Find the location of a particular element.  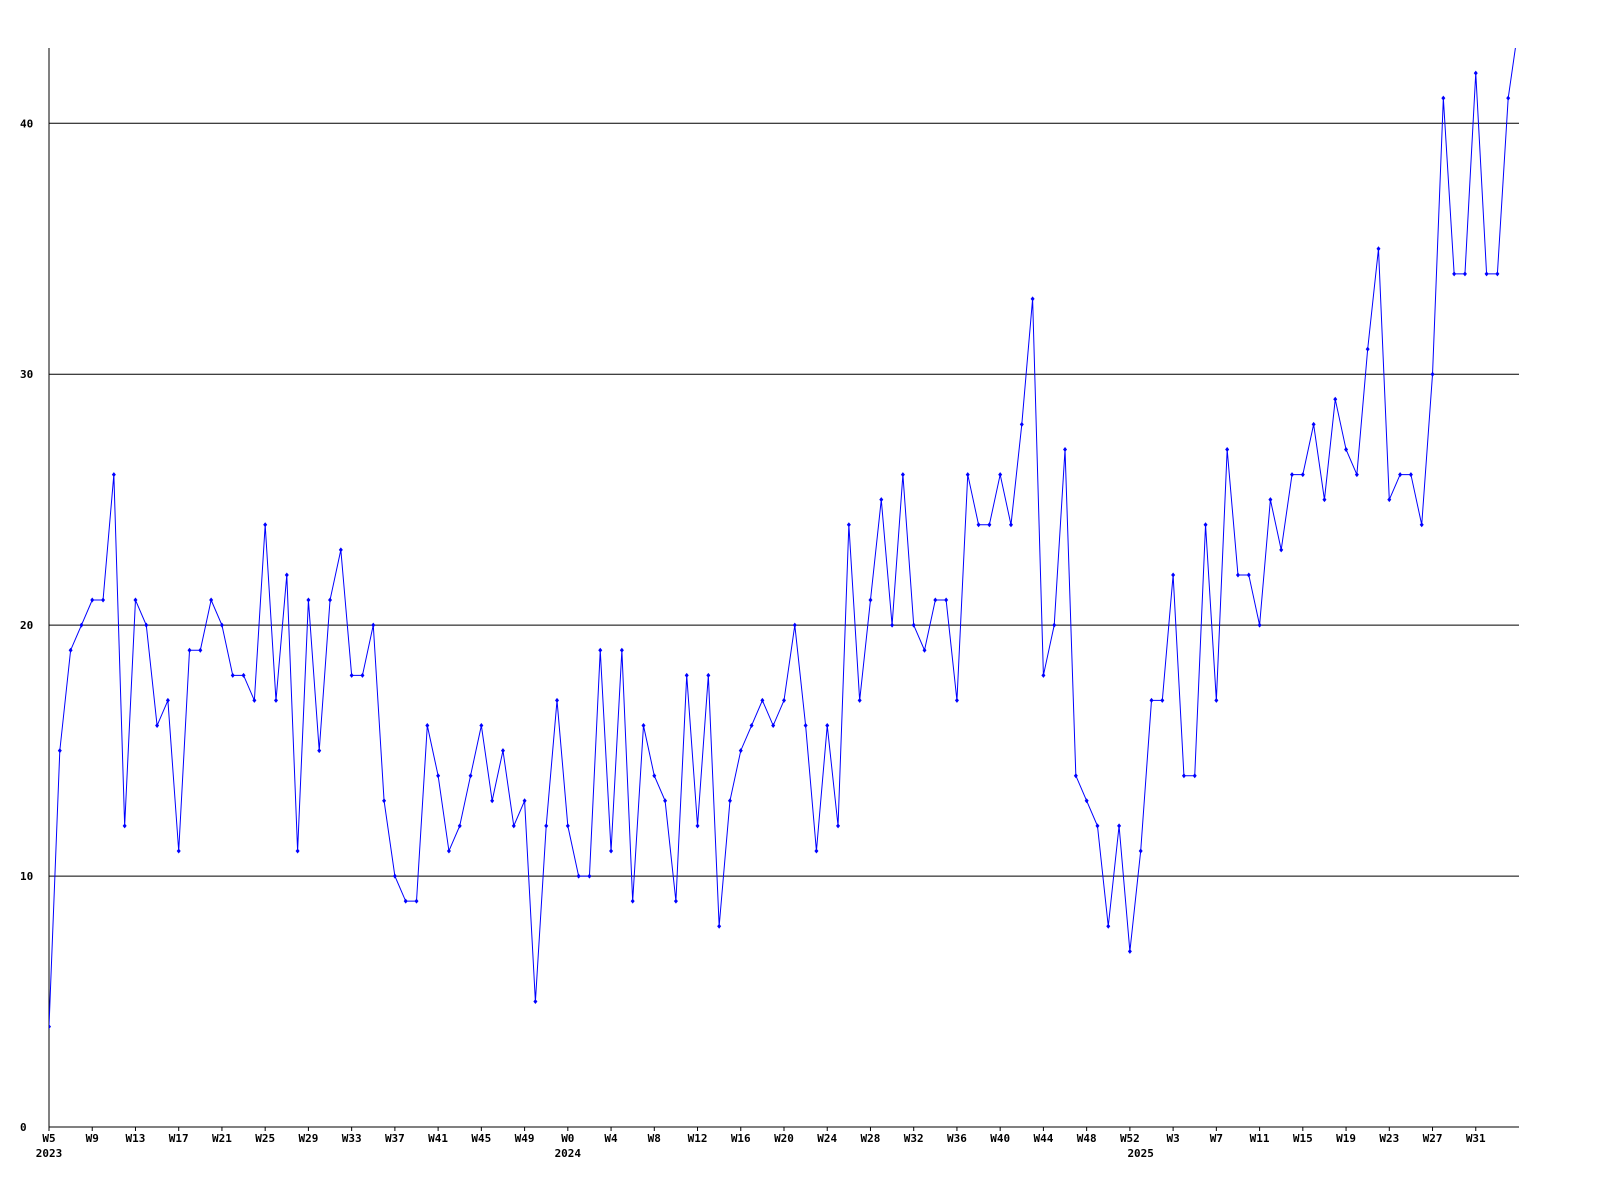

x-tick-label: W7 is located at coordinates (1216, 1138).